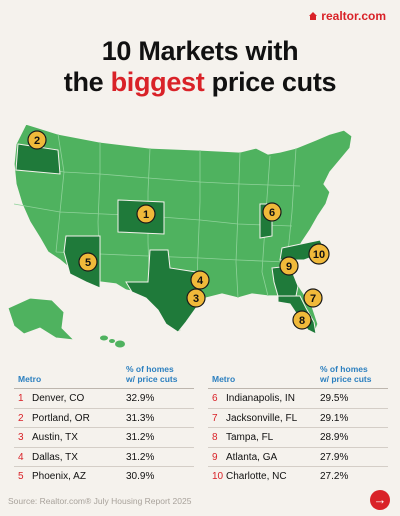  I want to click on arrow-right-icon: →, so click(380, 500).